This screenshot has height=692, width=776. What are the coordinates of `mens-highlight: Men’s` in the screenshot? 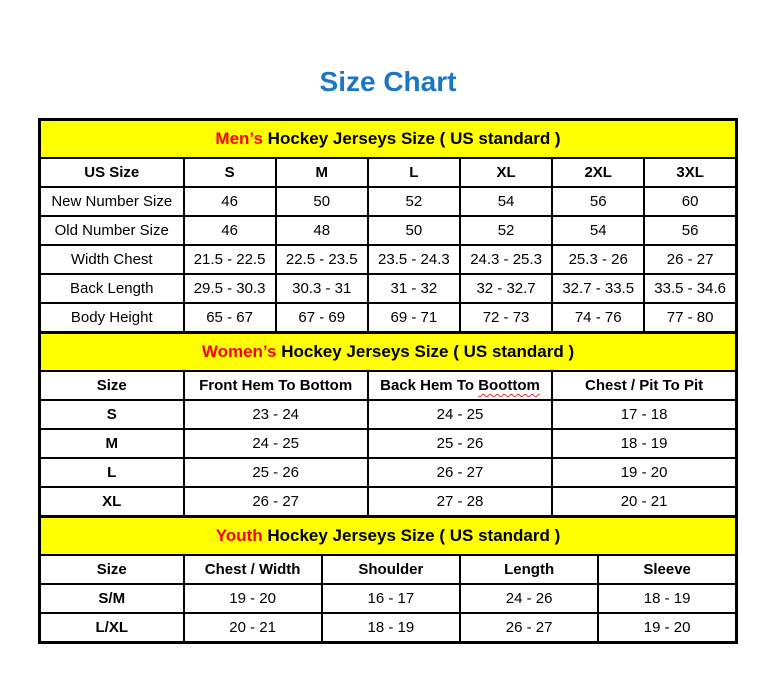 It's located at (239, 138).